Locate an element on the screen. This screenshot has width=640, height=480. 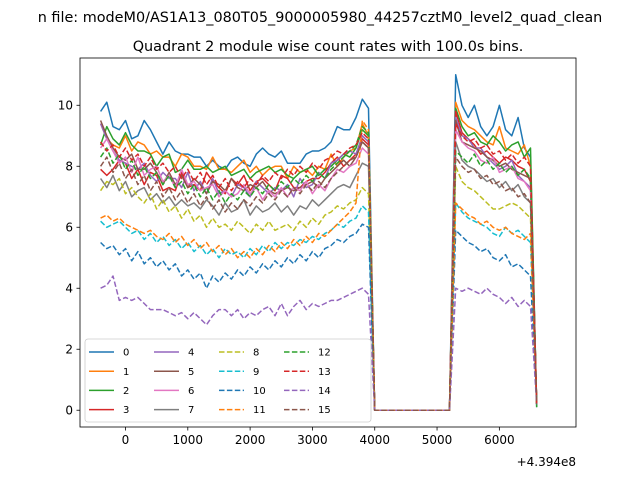
x-axis-offset-label: +4.394e8 is located at coordinates (546, 462).